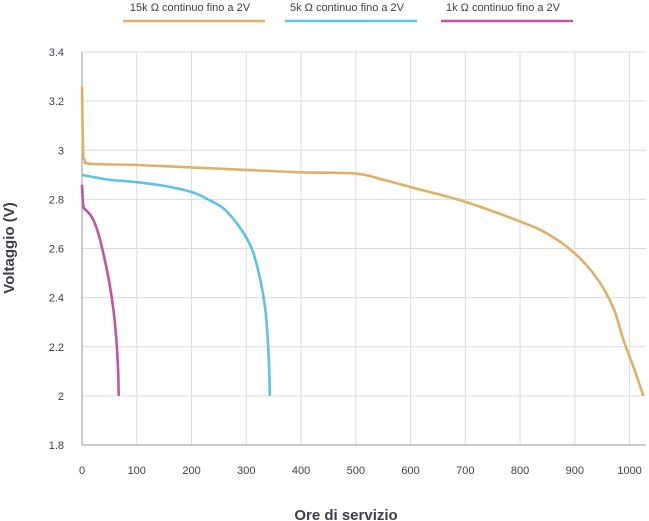 Image resolution: width=649 pixels, height=521 pixels. I want to click on y-tick-label: 2.2, so click(56, 348).